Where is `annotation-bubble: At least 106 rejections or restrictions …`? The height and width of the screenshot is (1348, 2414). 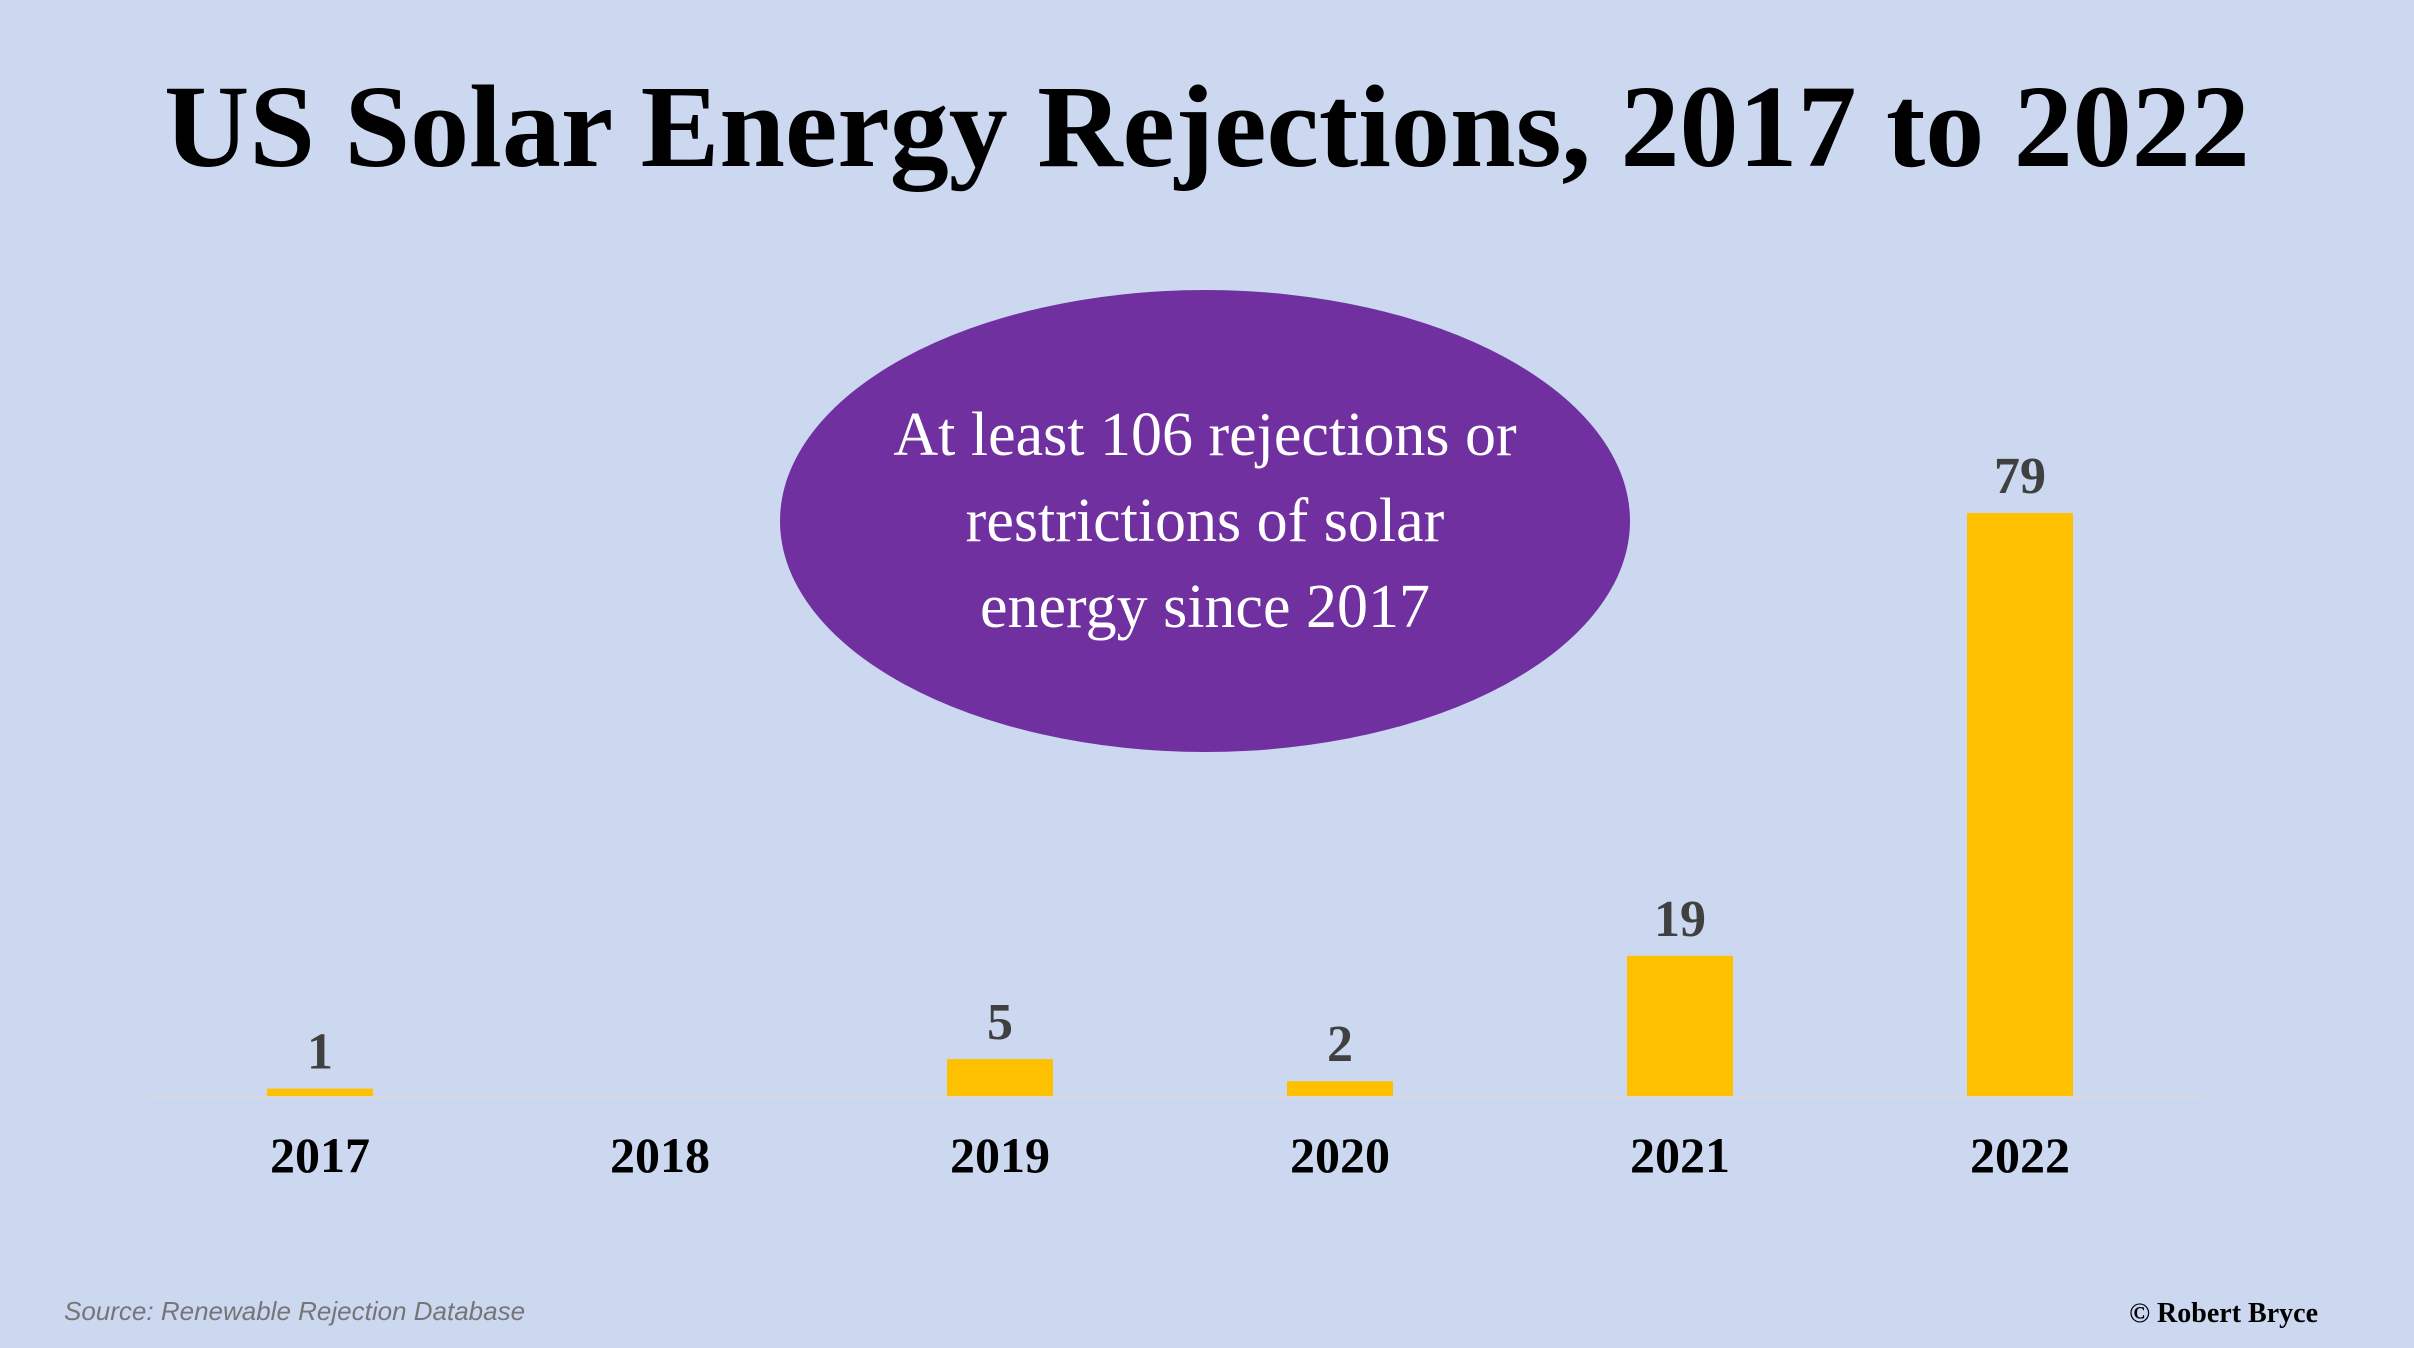
annotation-bubble: At least 106 rejections or restrictions … is located at coordinates (1205, 521).